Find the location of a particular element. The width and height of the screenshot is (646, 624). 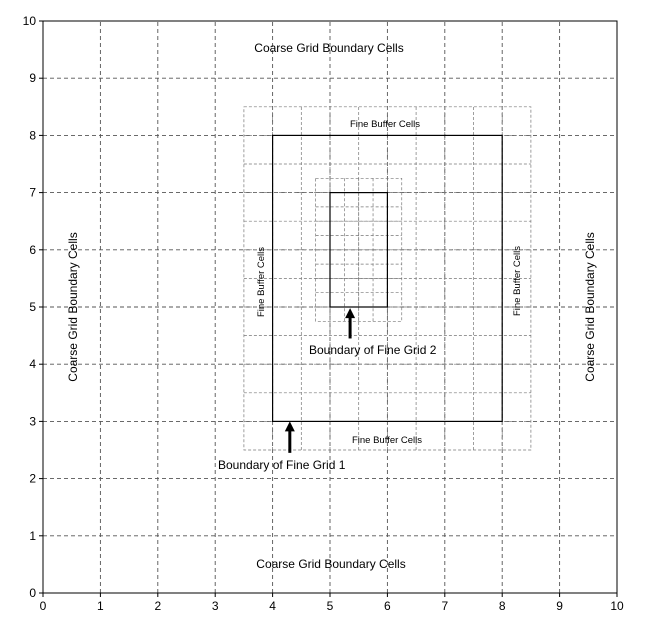

fine-buffer-label-bottom: Fine Buffer Cells is located at coordinates (387, 440).